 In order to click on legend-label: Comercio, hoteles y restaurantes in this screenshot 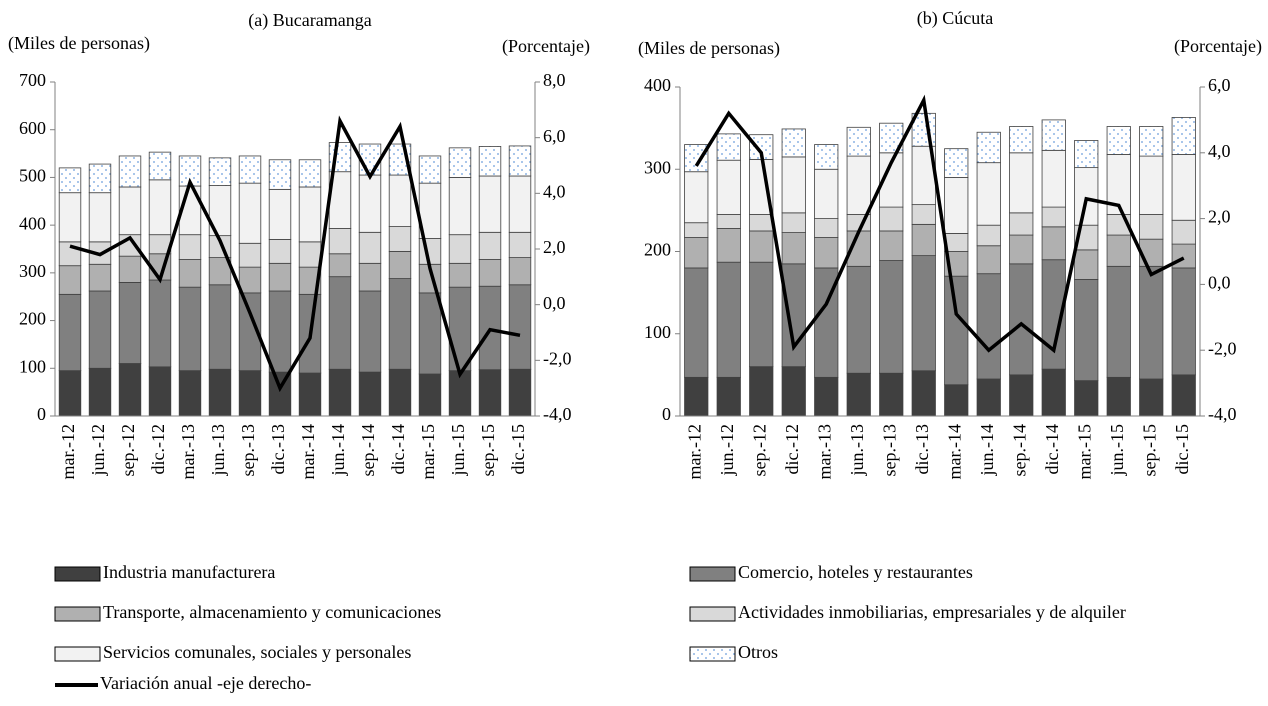, I will do `click(855, 572)`.